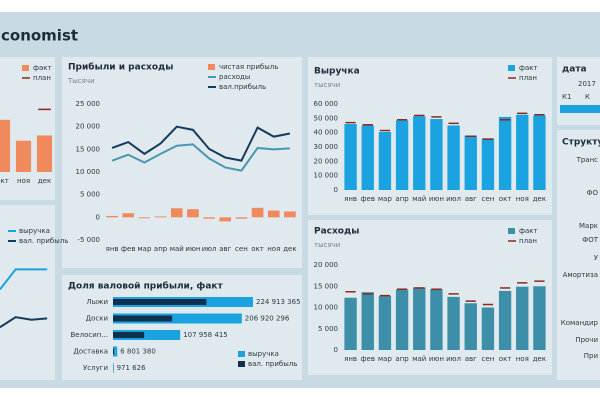 The image size is (600, 400). Describe the element at coordinates (161, 249) in the screenshot. I see `x-tick-label: апр` at that location.